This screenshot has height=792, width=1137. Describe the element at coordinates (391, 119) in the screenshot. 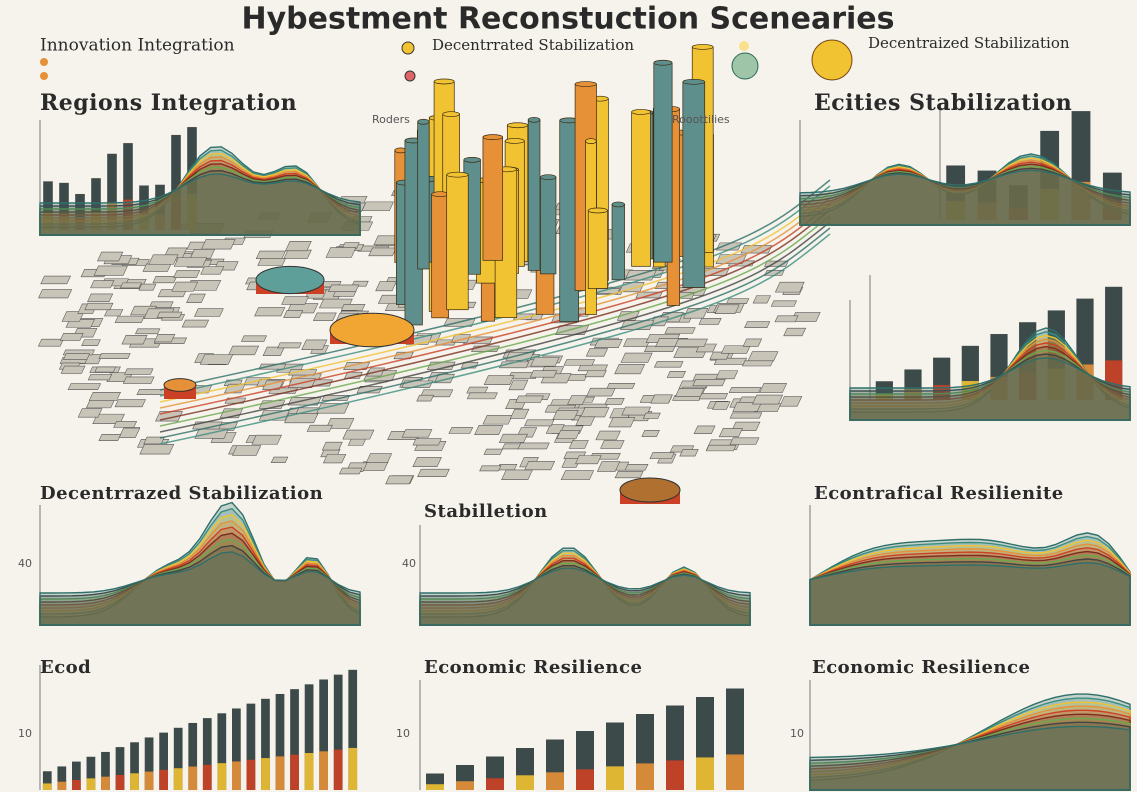

I see `map-label: Roders` at that location.